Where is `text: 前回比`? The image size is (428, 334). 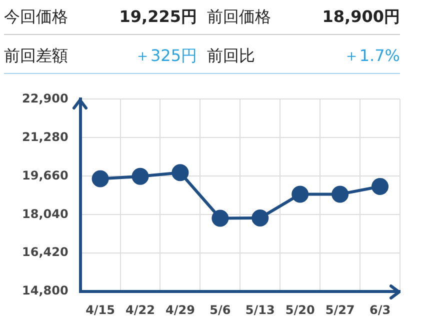
text: 前回比 is located at coordinates (231, 56).